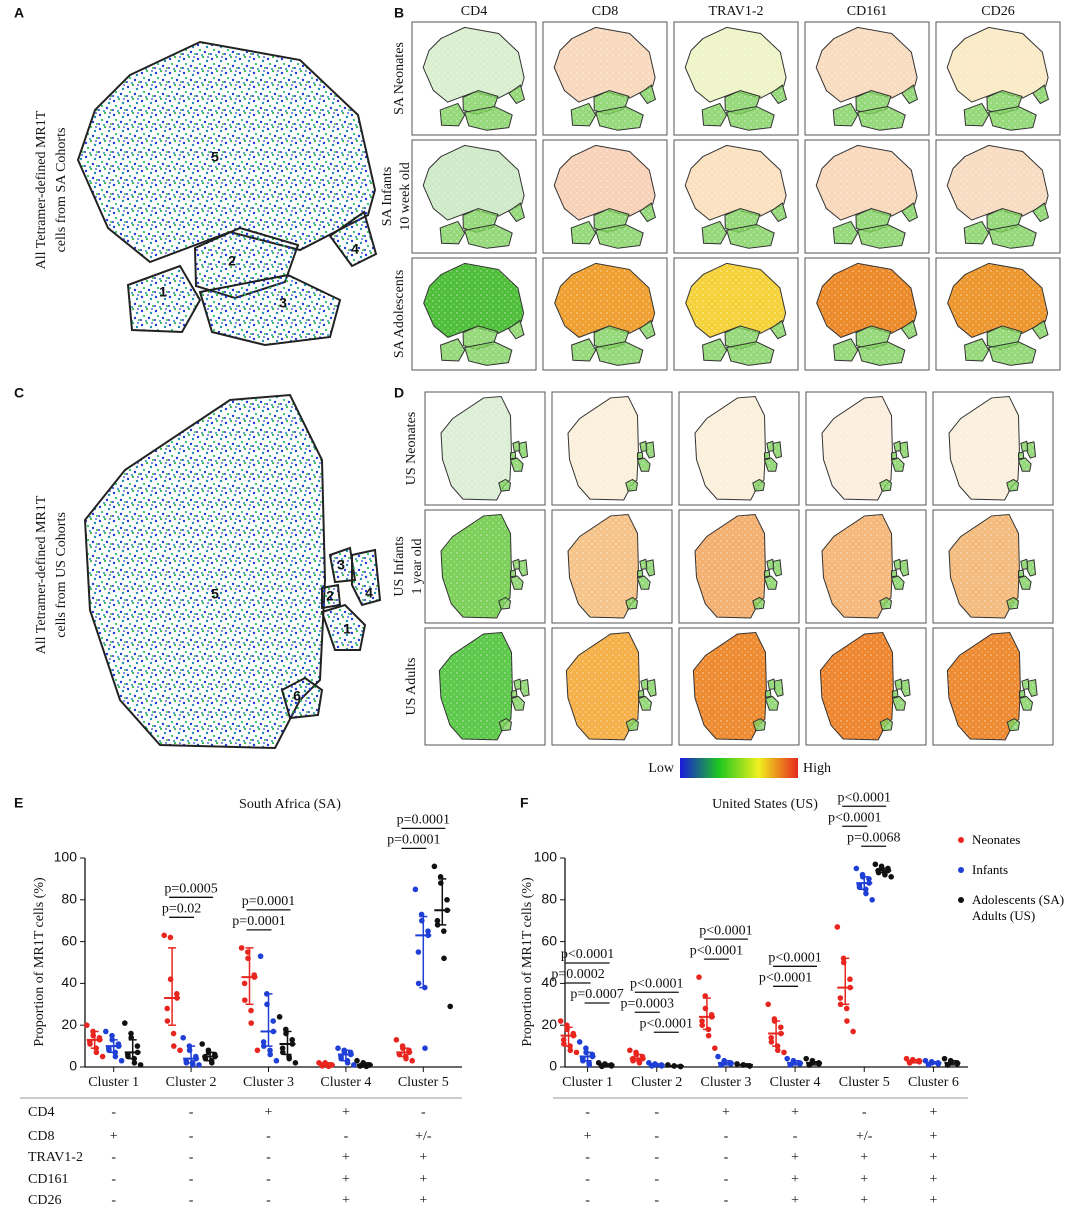 This screenshot has width=1071, height=1212. Describe the element at coordinates (587, 1082) in the screenshot. I see `x-tick-label: Cluster 1` at that location.